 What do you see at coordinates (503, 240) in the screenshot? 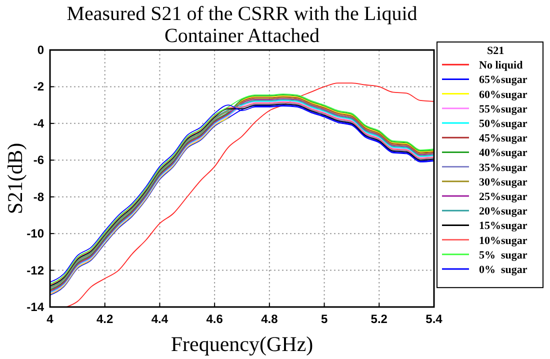
I see `legend-label: 10%sugar` at bounding box center [503, 240].